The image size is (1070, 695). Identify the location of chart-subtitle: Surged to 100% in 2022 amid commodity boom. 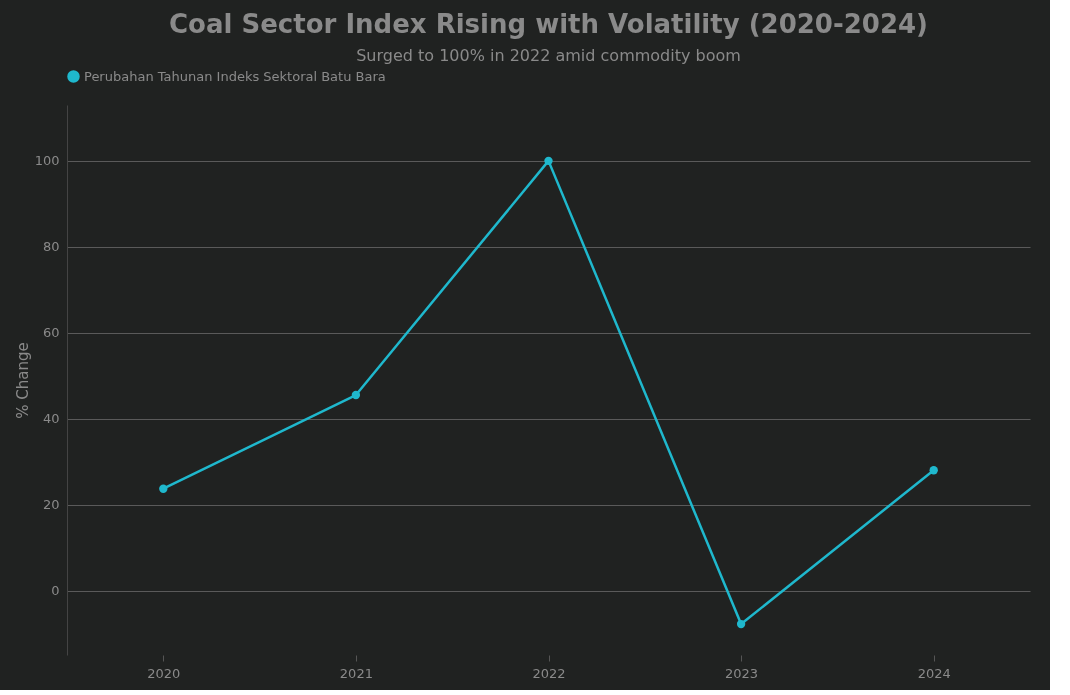
(548, 55).